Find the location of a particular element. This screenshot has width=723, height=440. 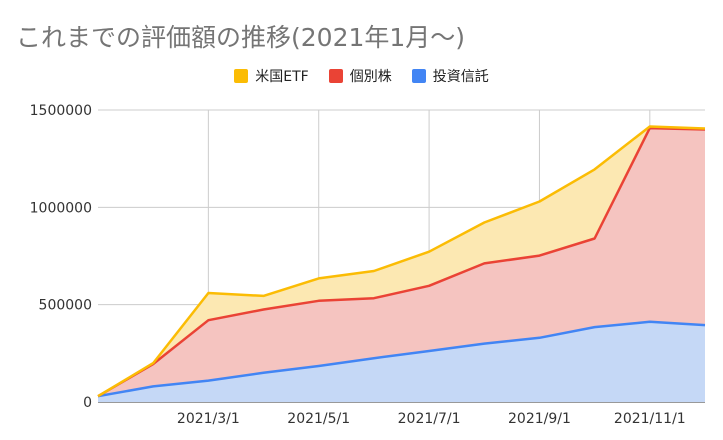

x-tick-label: 2021/3/1 is located at coordinates (208, 419).